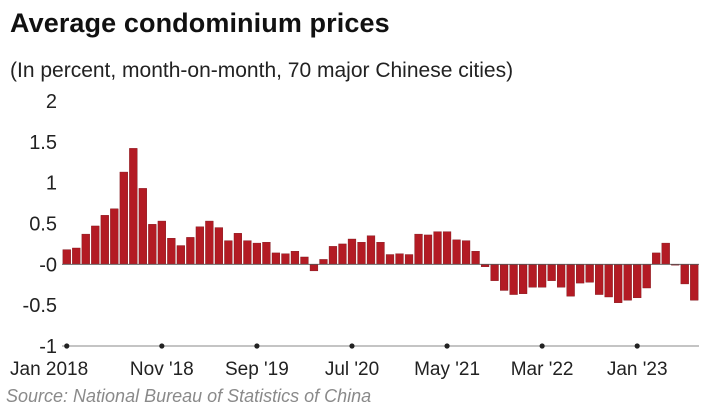 The height and width of the screenshot is (411, 728). What do you see at coordinates (162, 369) in the screenshot?
I see `x-tick-label: Nov '18` at bounding box center [162, 369].